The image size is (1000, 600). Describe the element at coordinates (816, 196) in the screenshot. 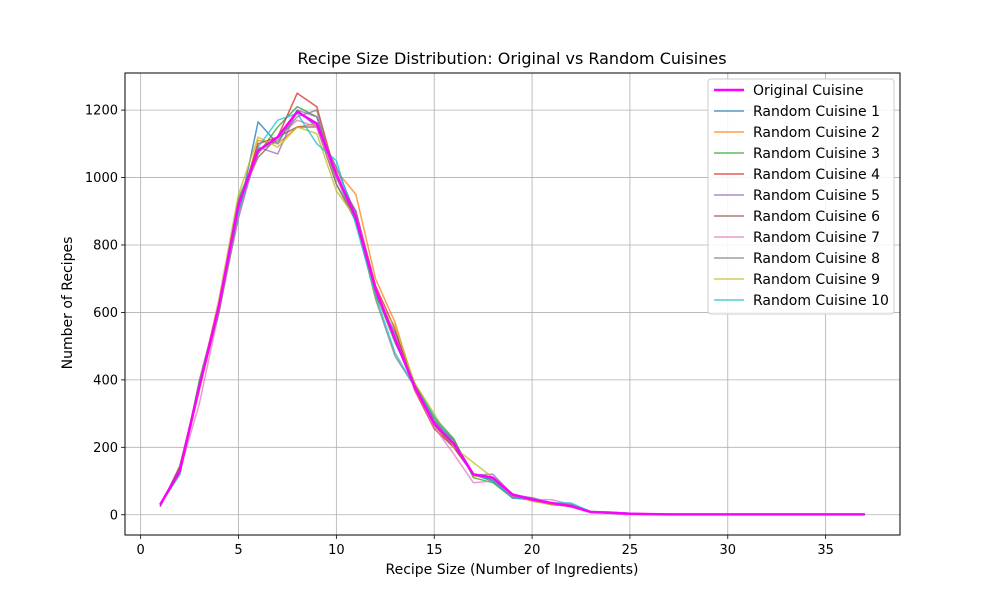

I see `legend-label: Random Cuisine 5` at that location.